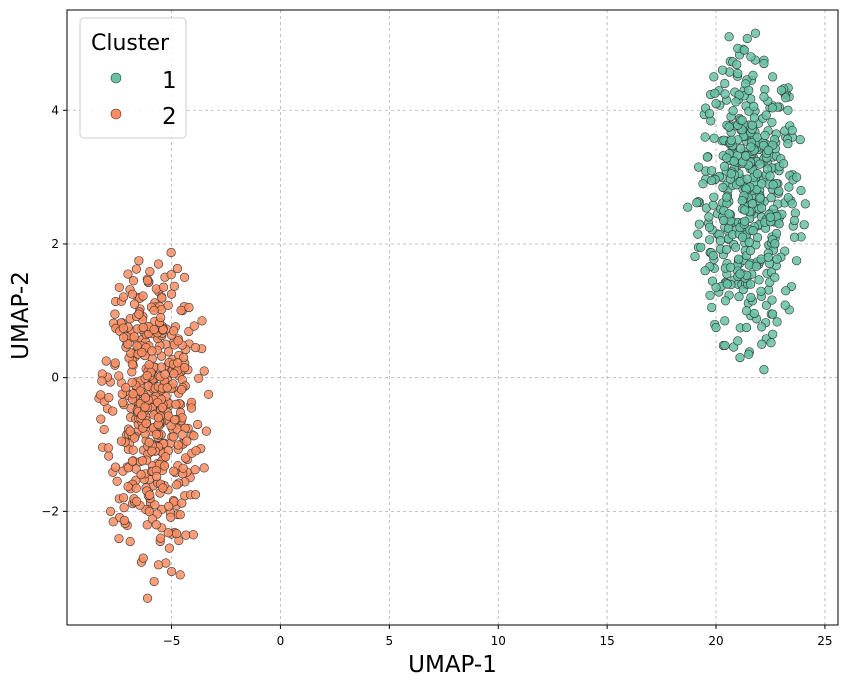  What do you see at coordinates (21, 315) in the screenshot?
I see `y-axis-label: UMAP-2` at bounding box center [21, 315].